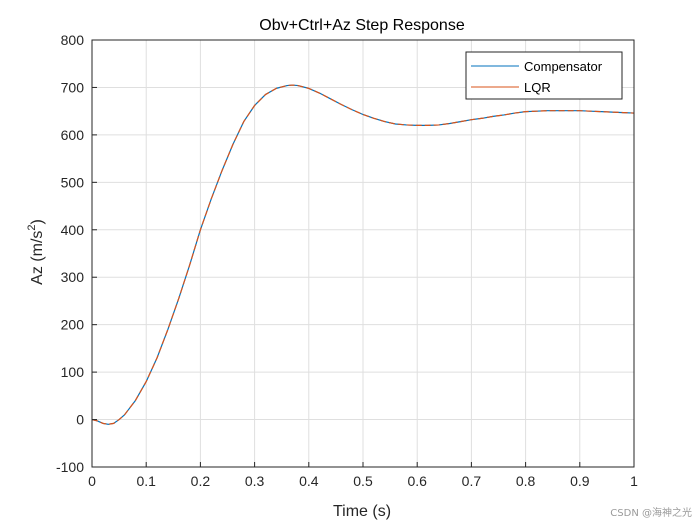 Image resolution: width=700 pixels, height=525 pixels. What do you see at coordinates (255, 481) in the screenshot?
I see `x-tick-label: 0.3` at bounding box center [255, 481].